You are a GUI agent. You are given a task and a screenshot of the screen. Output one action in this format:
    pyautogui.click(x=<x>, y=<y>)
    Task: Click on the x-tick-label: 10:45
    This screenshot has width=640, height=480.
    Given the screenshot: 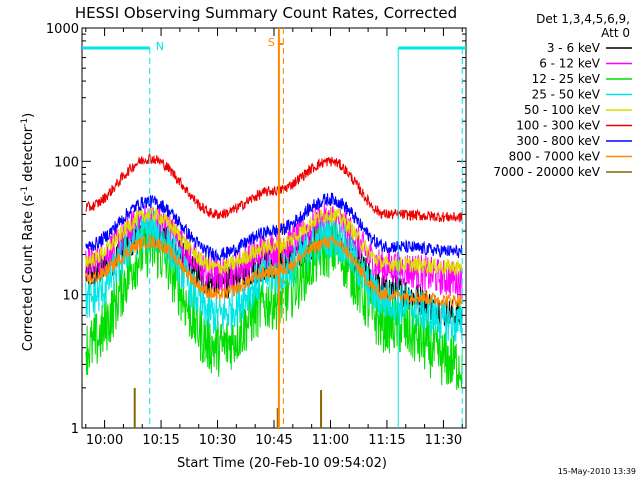 What is the action you would take?
    pyautogui.click(x=273, y=440)
    